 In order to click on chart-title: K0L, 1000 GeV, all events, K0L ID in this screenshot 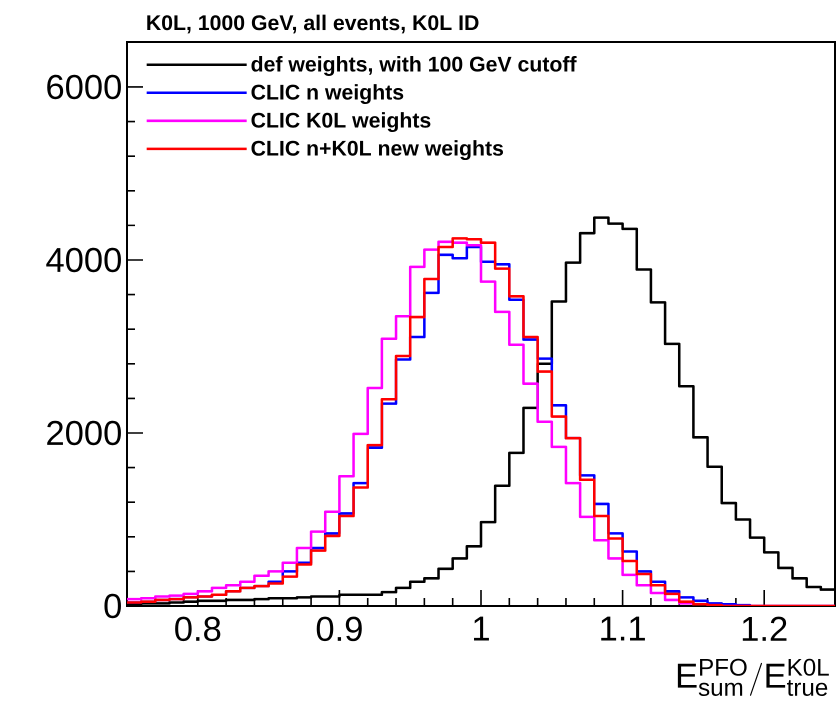, I will do `click(312, 24)`.